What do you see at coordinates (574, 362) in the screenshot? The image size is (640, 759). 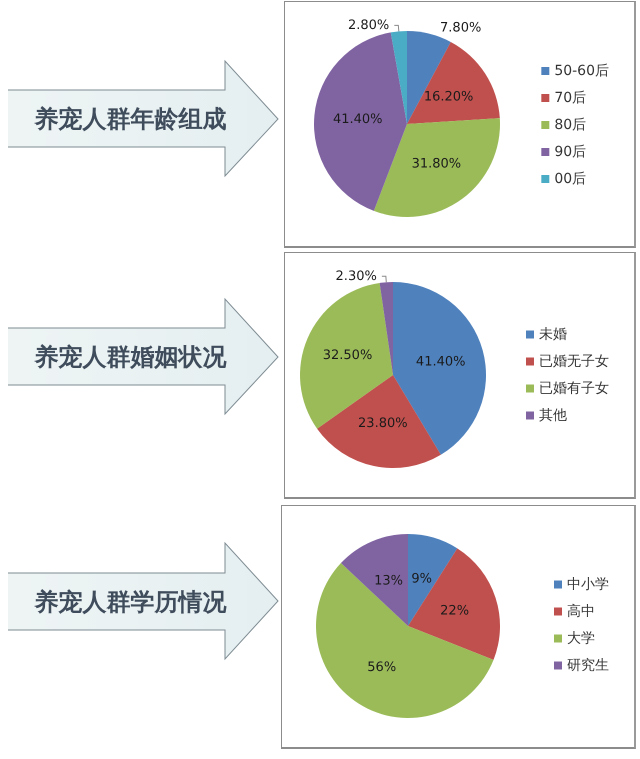 I see `legend-label: 已婚无子女` at bounding box center [574, 362].